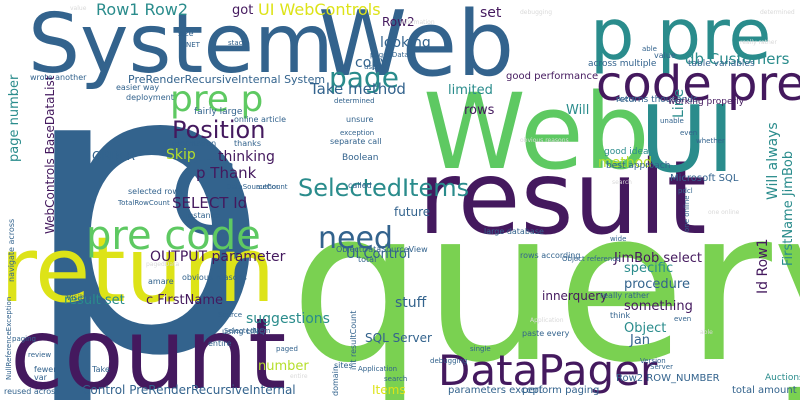 The image size is (800, 400). I want to click on cloud-word: fewer, so click(45, 369).